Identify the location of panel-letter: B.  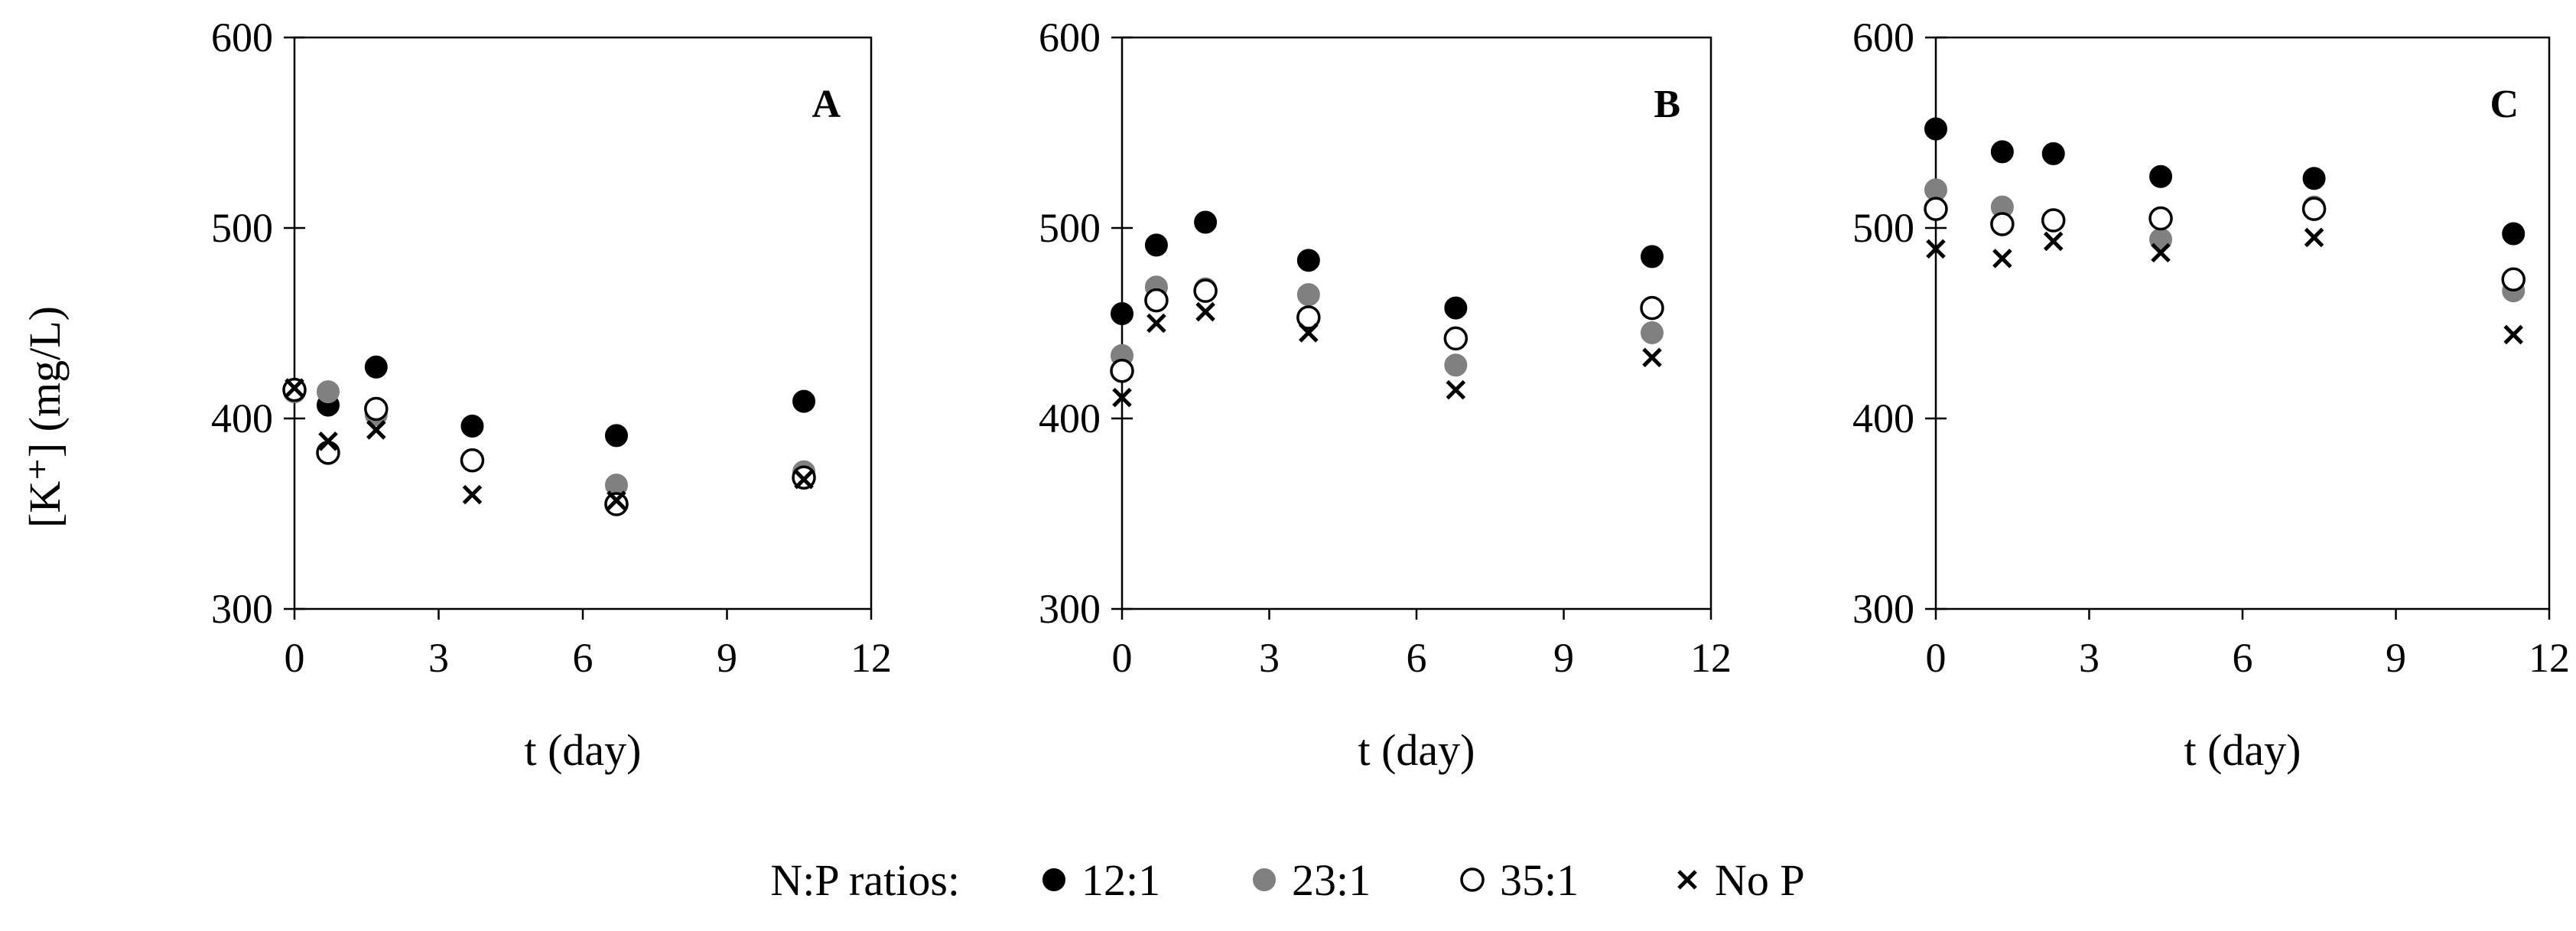
(1667, 104).